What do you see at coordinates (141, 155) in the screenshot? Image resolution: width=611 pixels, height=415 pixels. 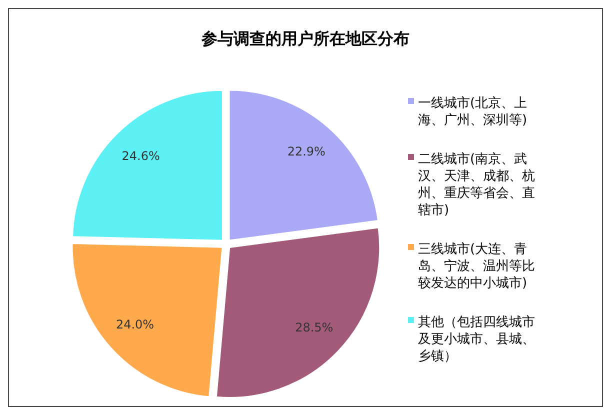 I see `data-label: 24.6%` at bounding box center [141, 155].